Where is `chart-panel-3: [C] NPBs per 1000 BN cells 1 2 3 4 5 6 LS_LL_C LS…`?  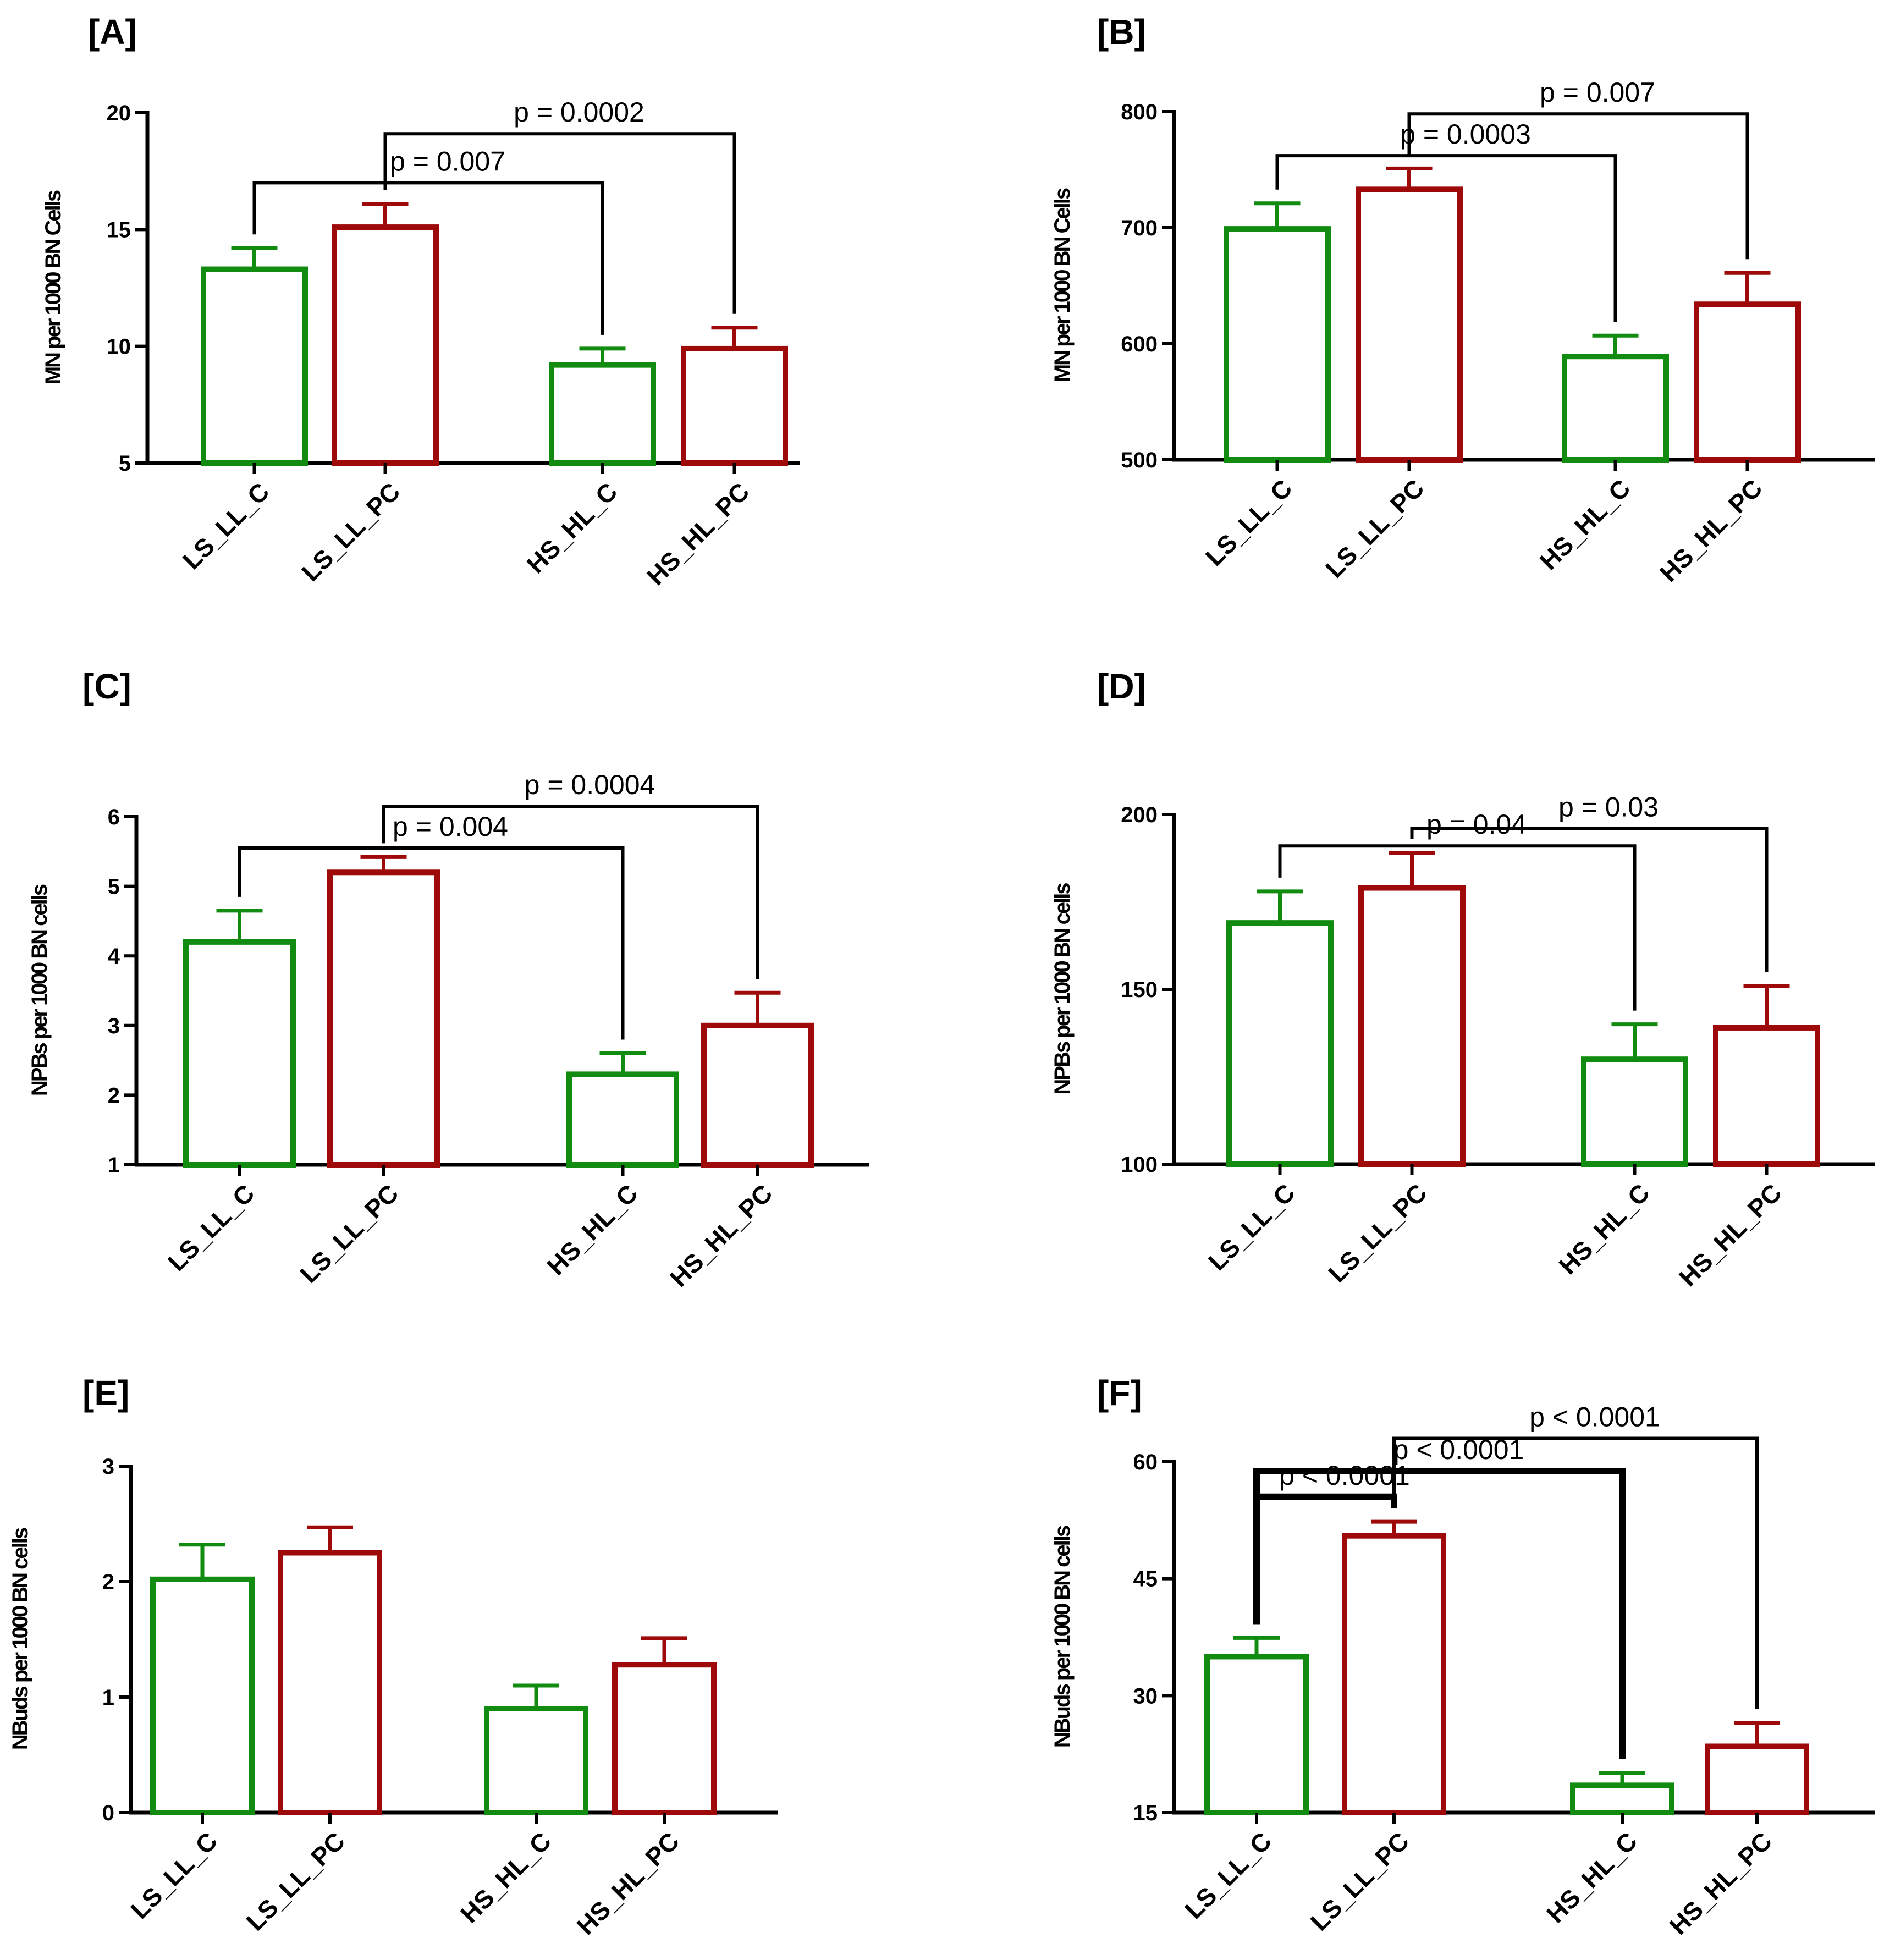 chart-panel-3: [C] NPBs per 1000 BN cells 1 2 3 4 5 6 LS_LL_C LS… is located at coordinates (448, 980).